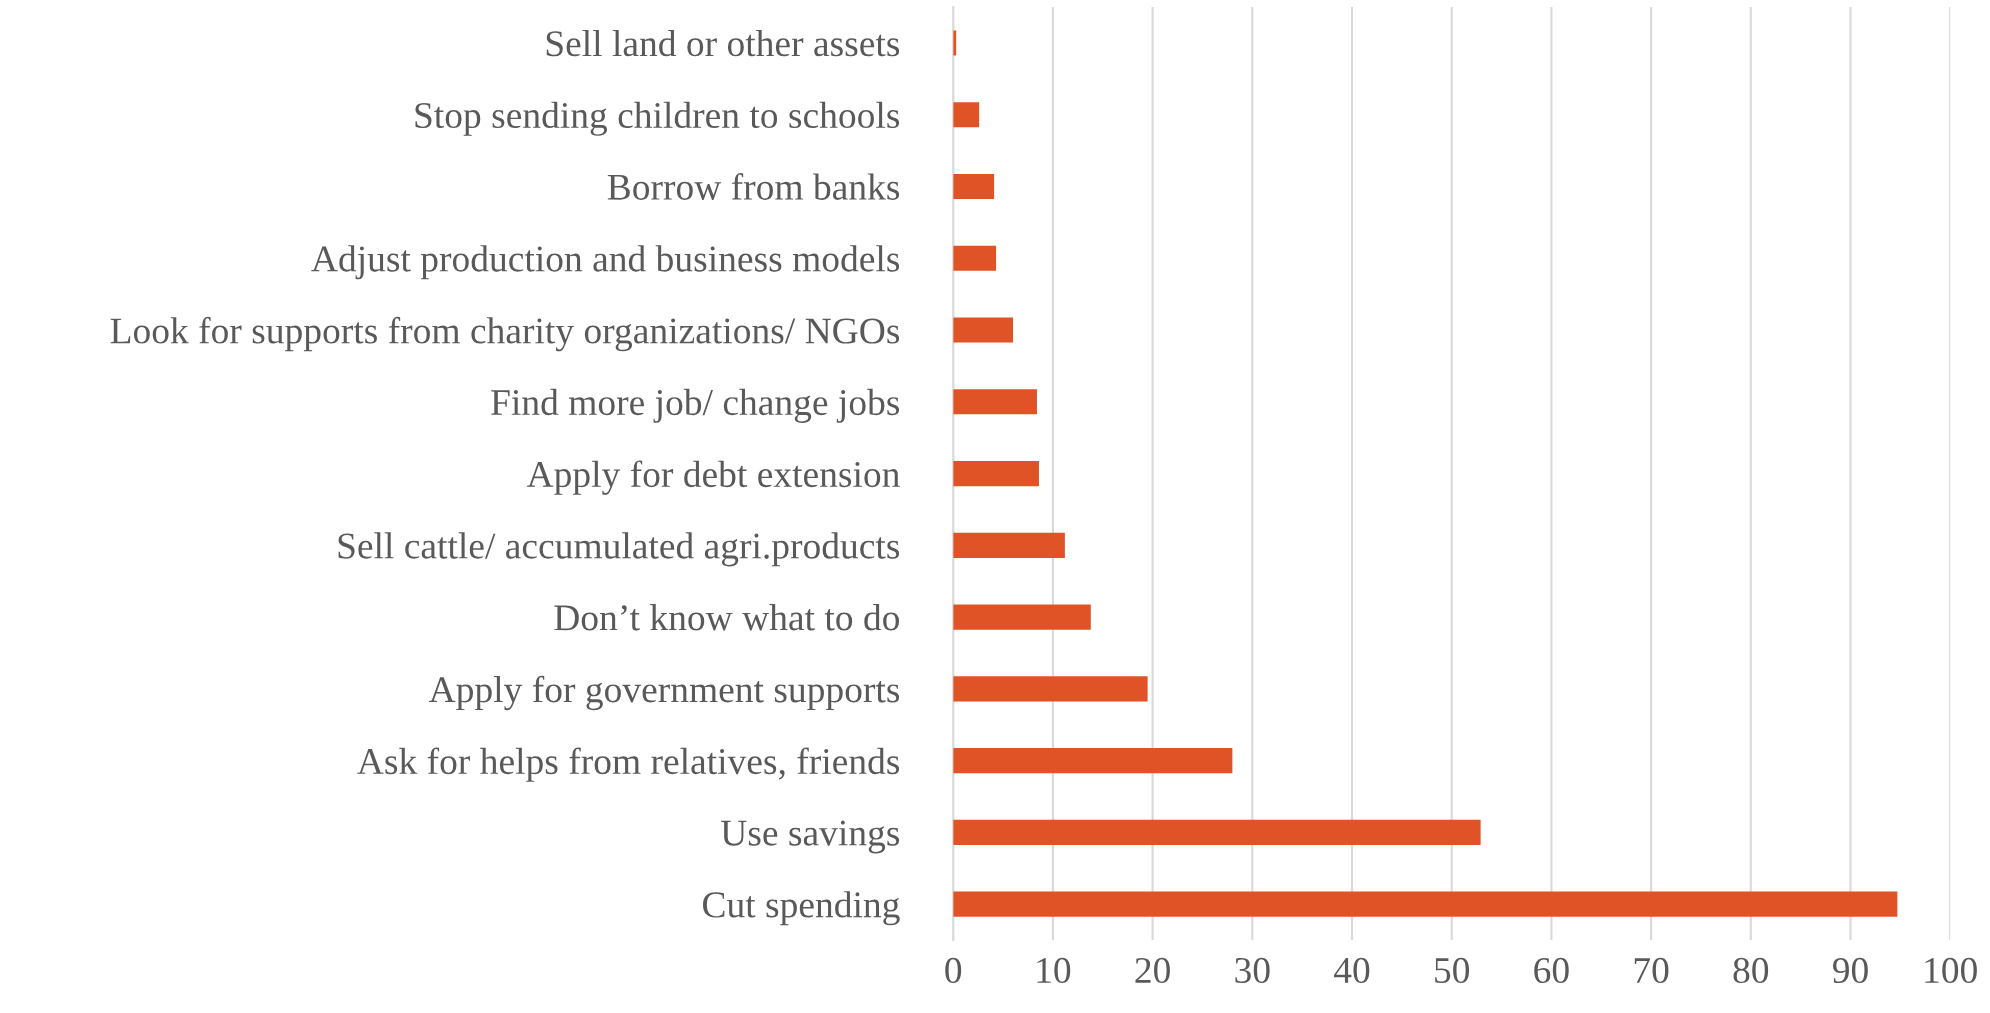  I want to click on y-tick-label: Stop sending children to schools, so click(657, 118).